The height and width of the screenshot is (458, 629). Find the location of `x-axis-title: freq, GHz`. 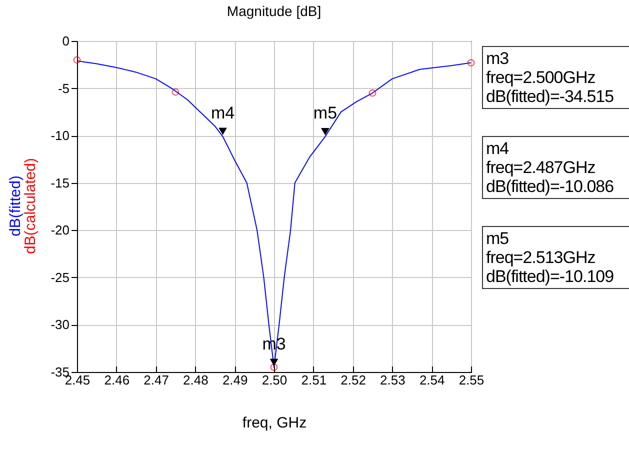

x-axis-title: freq, GHz is located at coordinates (274, 423).